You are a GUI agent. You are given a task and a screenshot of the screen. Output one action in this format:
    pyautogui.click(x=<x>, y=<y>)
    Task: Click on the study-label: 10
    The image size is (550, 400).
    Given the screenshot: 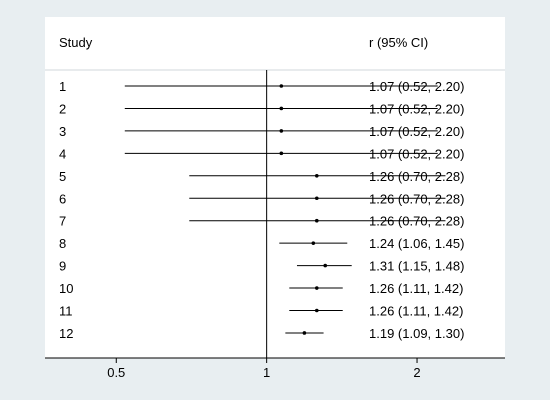 What is the action you would take?
    pyautogui.click(x=66, y=288)
    